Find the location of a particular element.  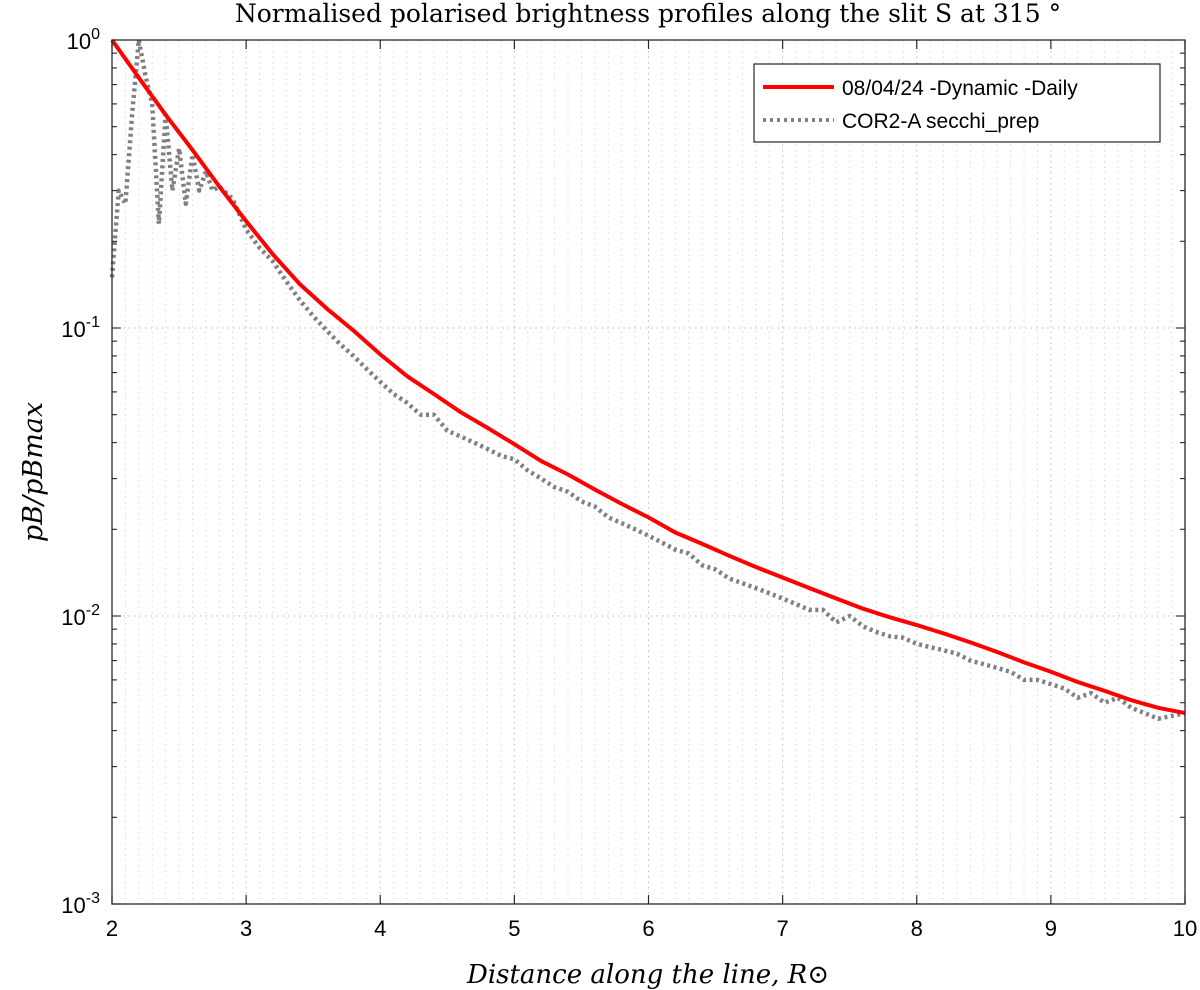

x-tick-label: 9 is located at coordinates (1051, 928).